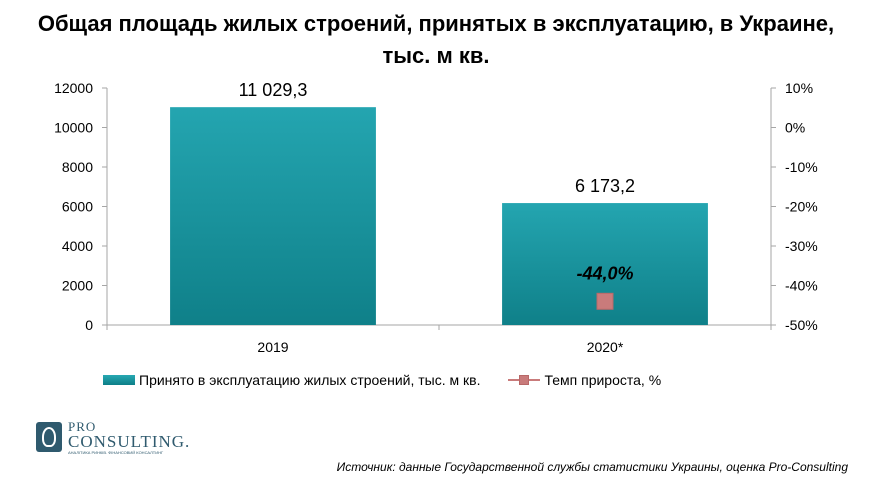  Describe the element at coordinates (129, 441) in the screenshot. I see `logo-line2: CONSULTING.` at that location.